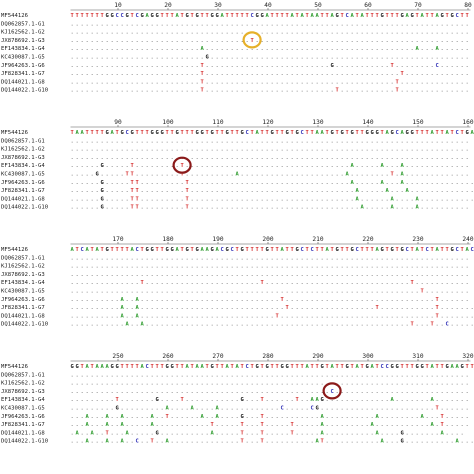 This screenshot has width=474, height=474. I want to click on ruler-number: 280, so click(267, 356).